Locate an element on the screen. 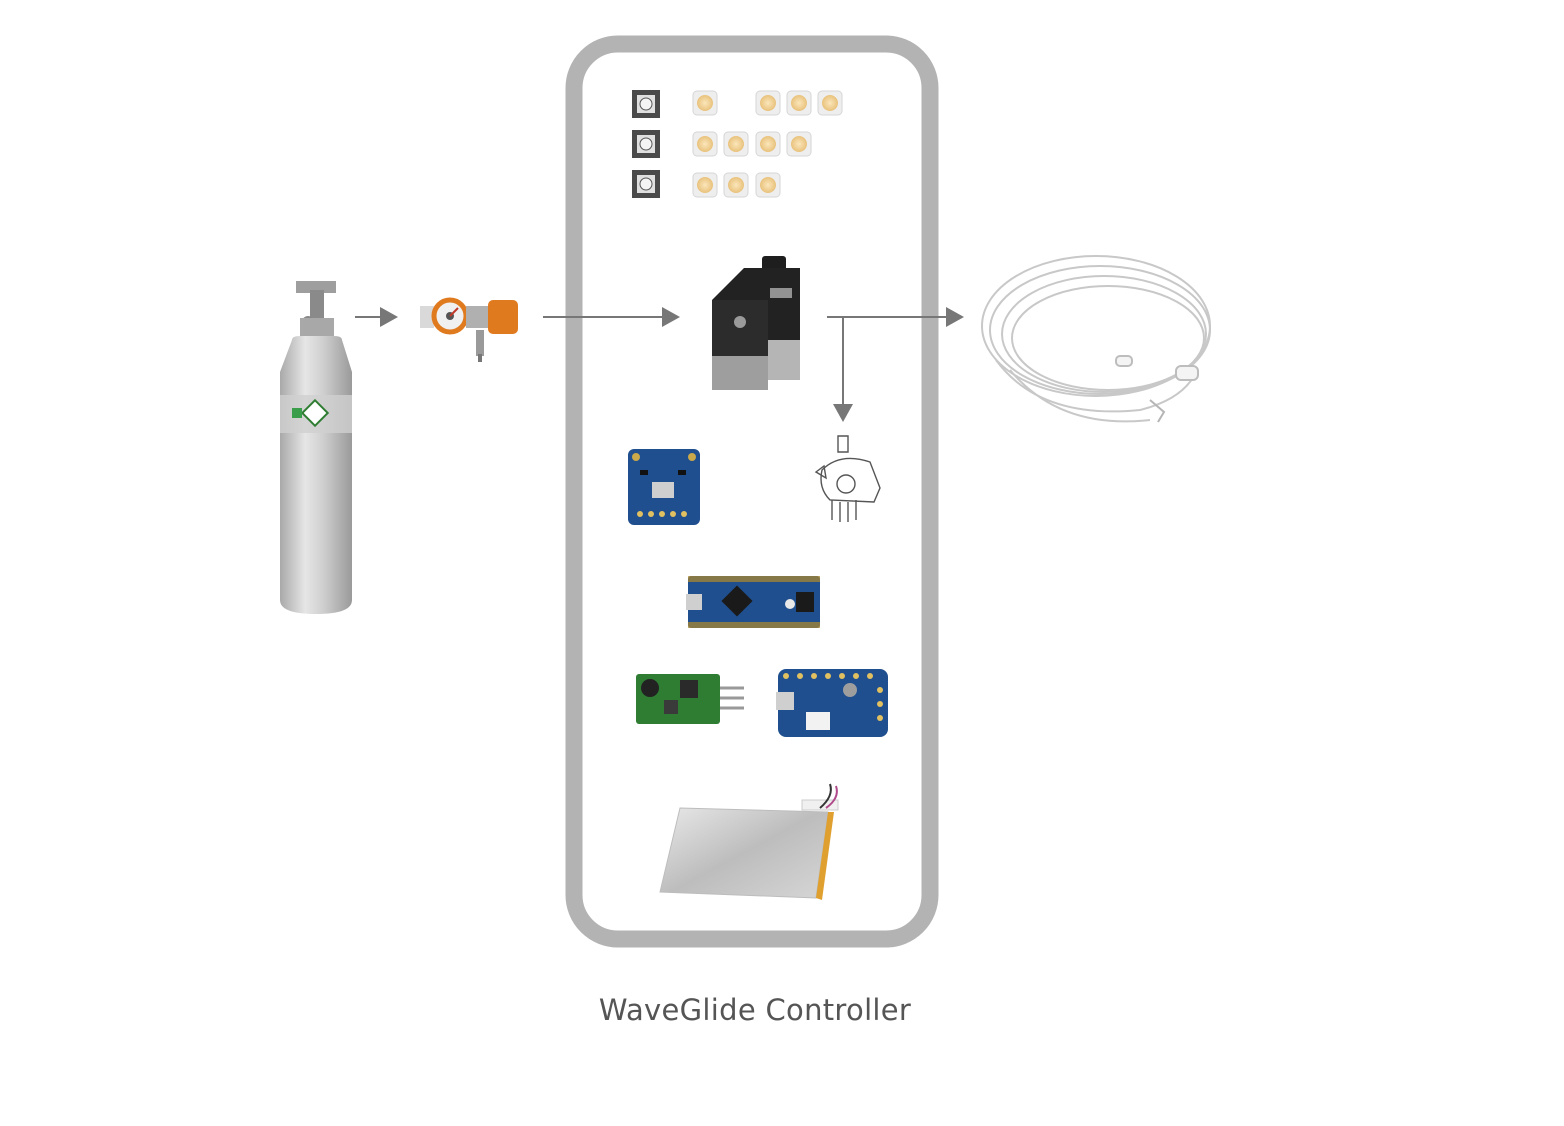  push-buttons is located at coordinates (646, 144).